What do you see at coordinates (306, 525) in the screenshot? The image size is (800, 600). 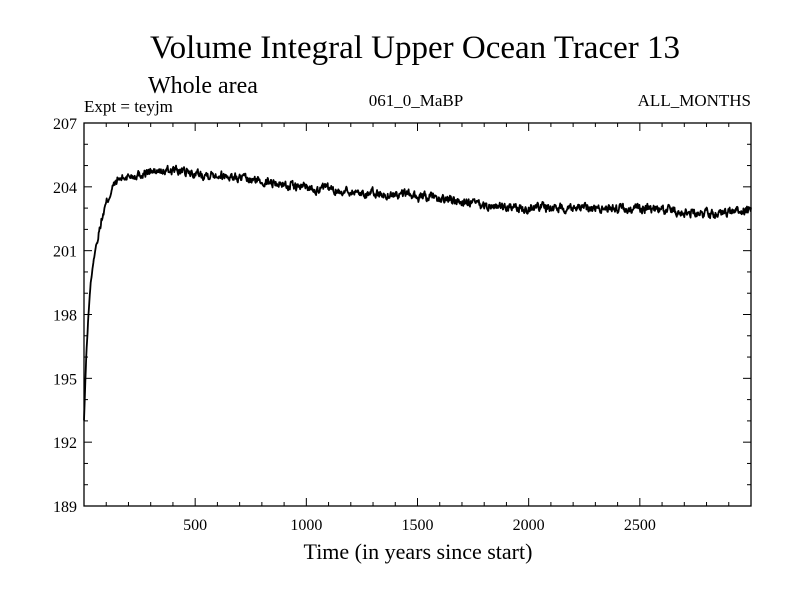 I see `x-tick-label: 1000` at bounding box center [306, 525].